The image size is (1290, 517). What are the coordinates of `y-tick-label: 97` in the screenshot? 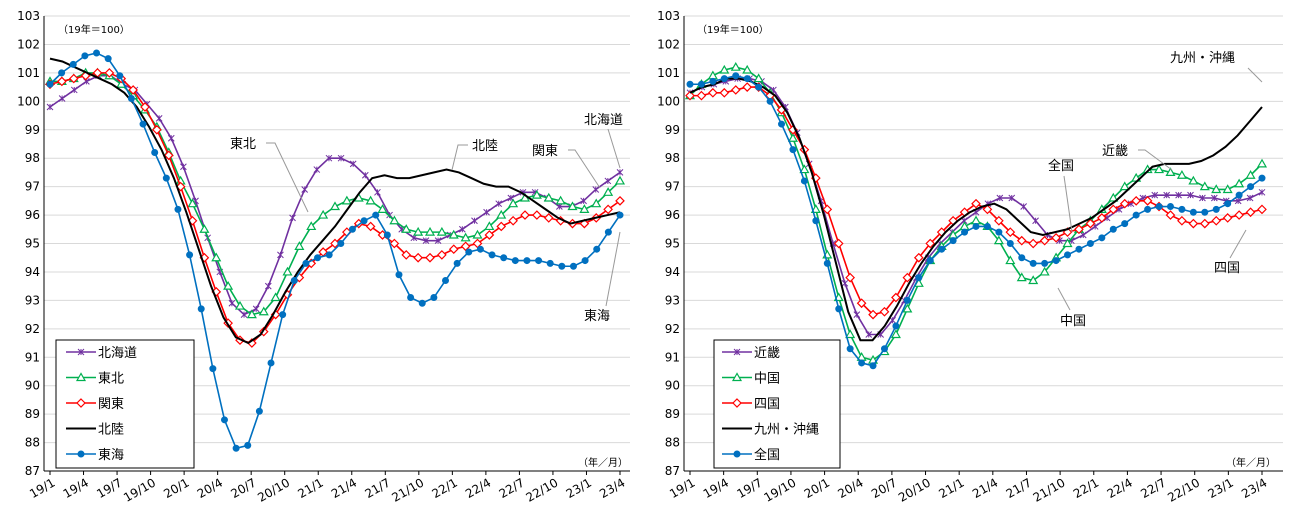 It's located at (32, 187).